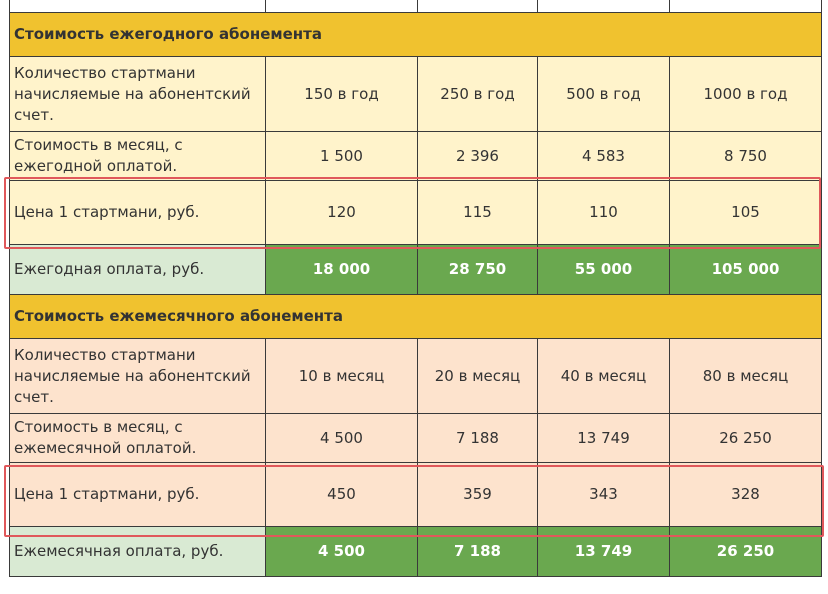  Describe the element at coordinates (137, 156) in the screenshot. I see `row-label: Стоимость в месяц, с ежегодной оплатой.` at that location.